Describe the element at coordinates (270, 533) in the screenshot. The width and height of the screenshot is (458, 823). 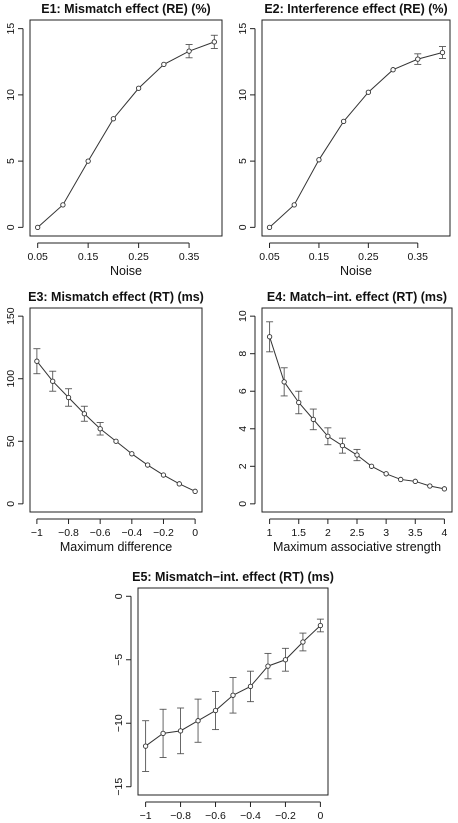
I see `x-tick-label: 1` at that location.